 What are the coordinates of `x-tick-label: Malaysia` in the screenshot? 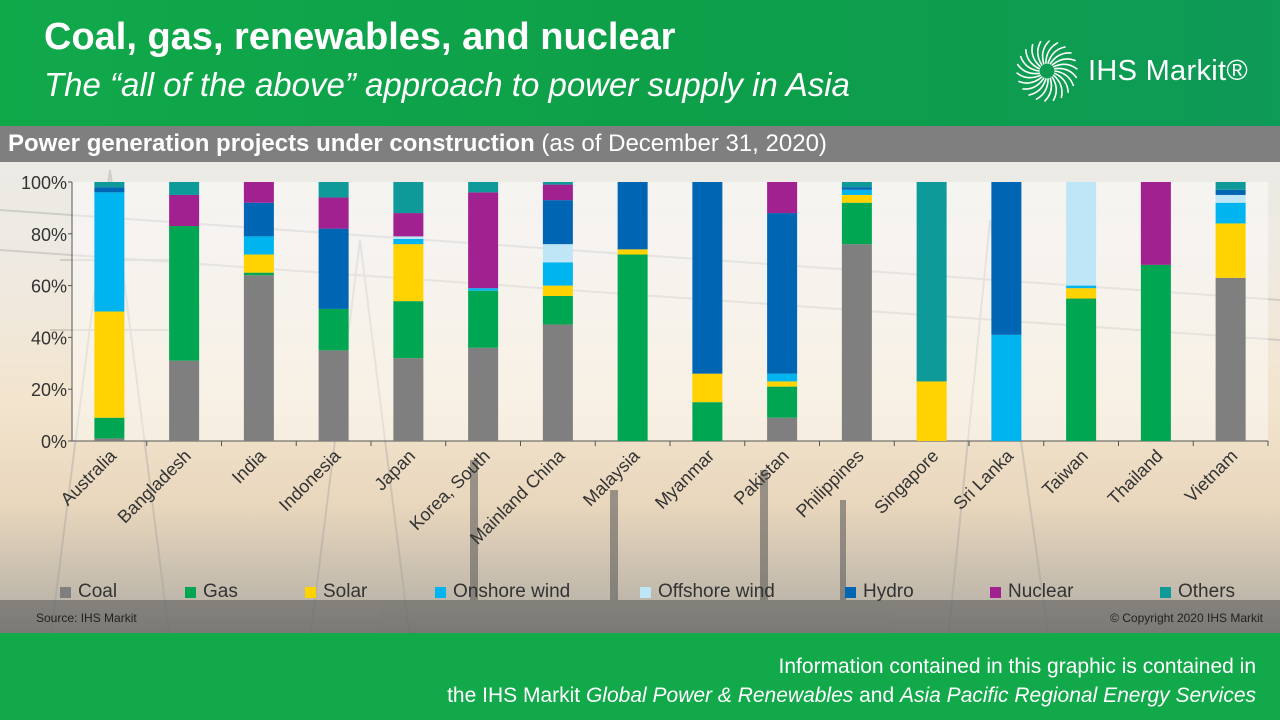 It's located at (611, 477).